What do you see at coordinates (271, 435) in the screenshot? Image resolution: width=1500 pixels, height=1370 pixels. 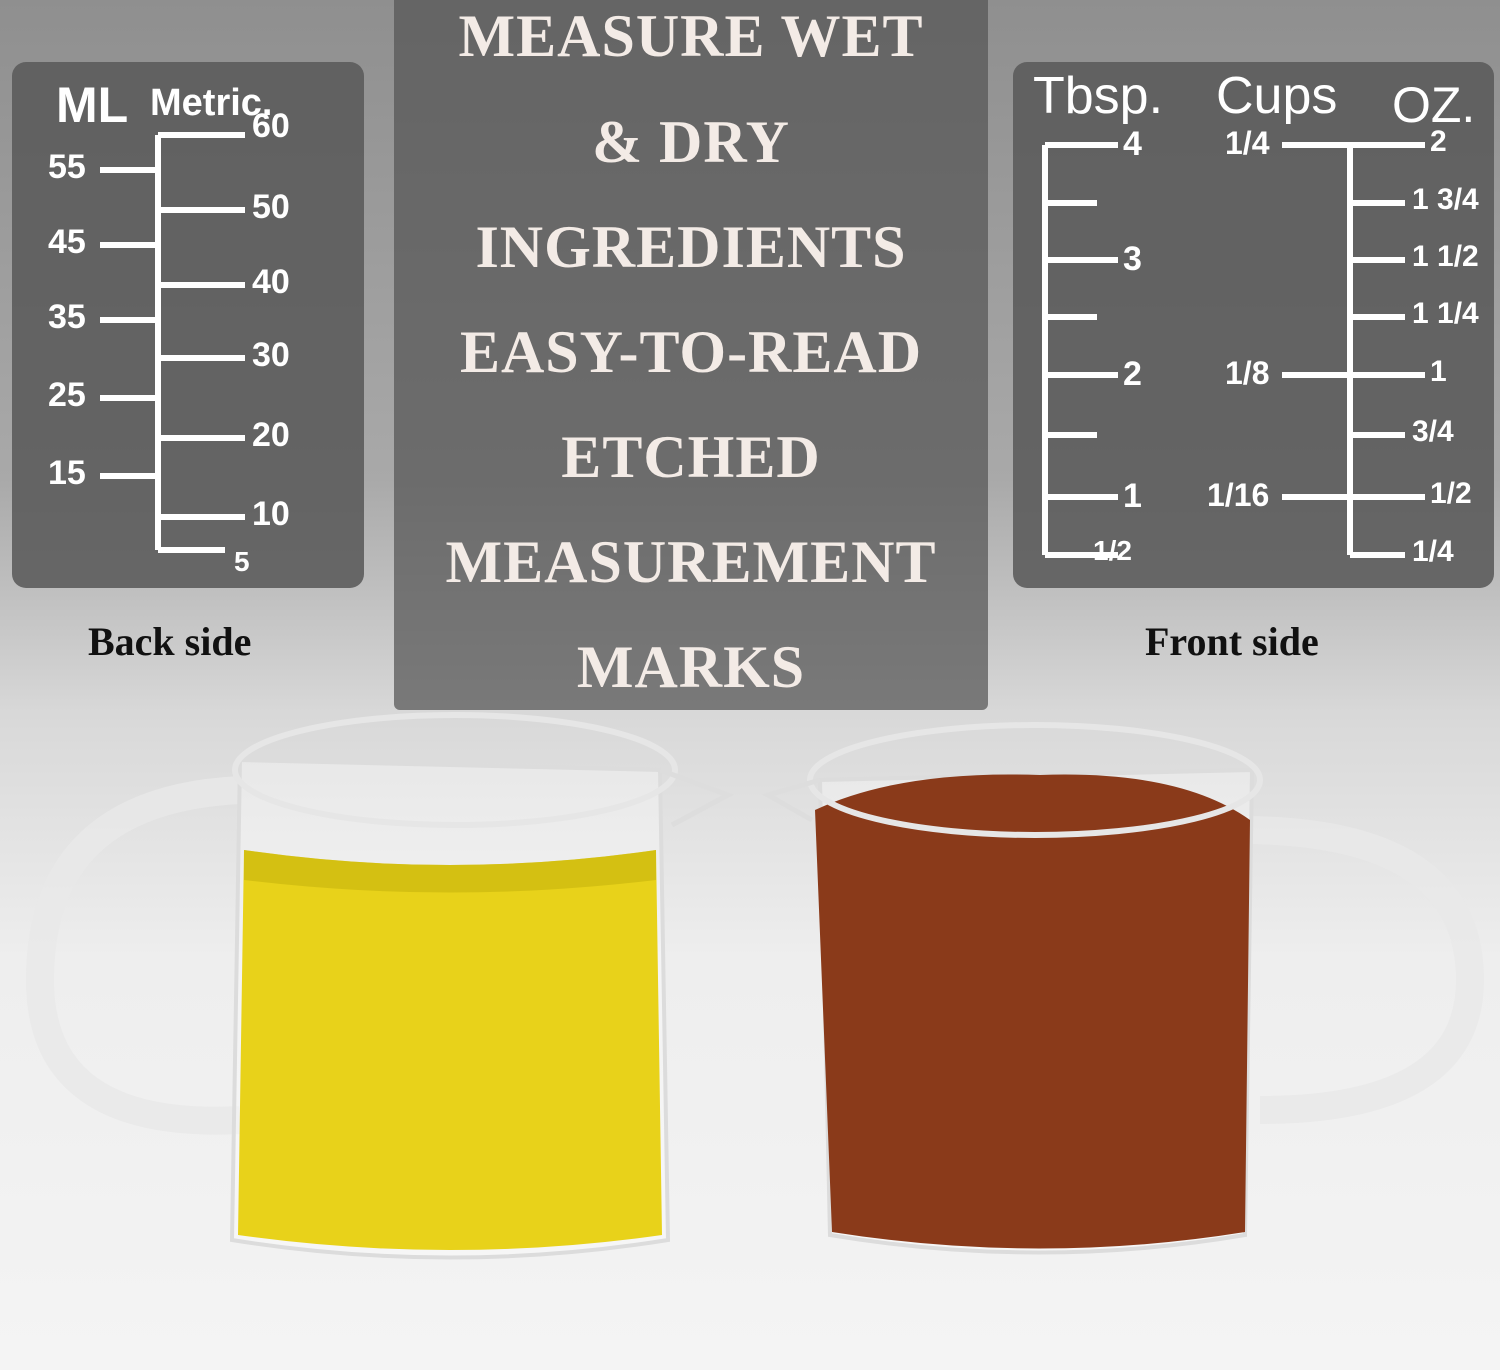 I see `mark-label: 20` at bounding box center [271, 435].